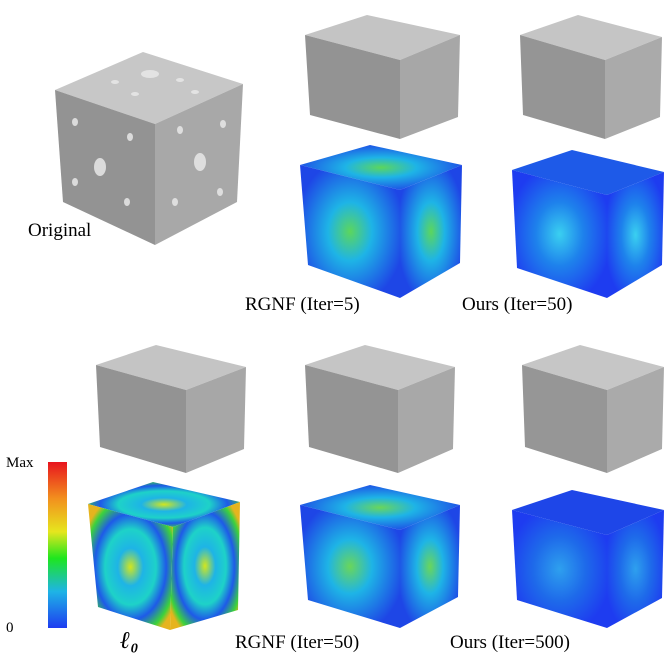  Describe the element at coordinates (302, 304) in the screenshot. I see `label-rgnf-iter5: RGNF (Iter=5)` at that location.